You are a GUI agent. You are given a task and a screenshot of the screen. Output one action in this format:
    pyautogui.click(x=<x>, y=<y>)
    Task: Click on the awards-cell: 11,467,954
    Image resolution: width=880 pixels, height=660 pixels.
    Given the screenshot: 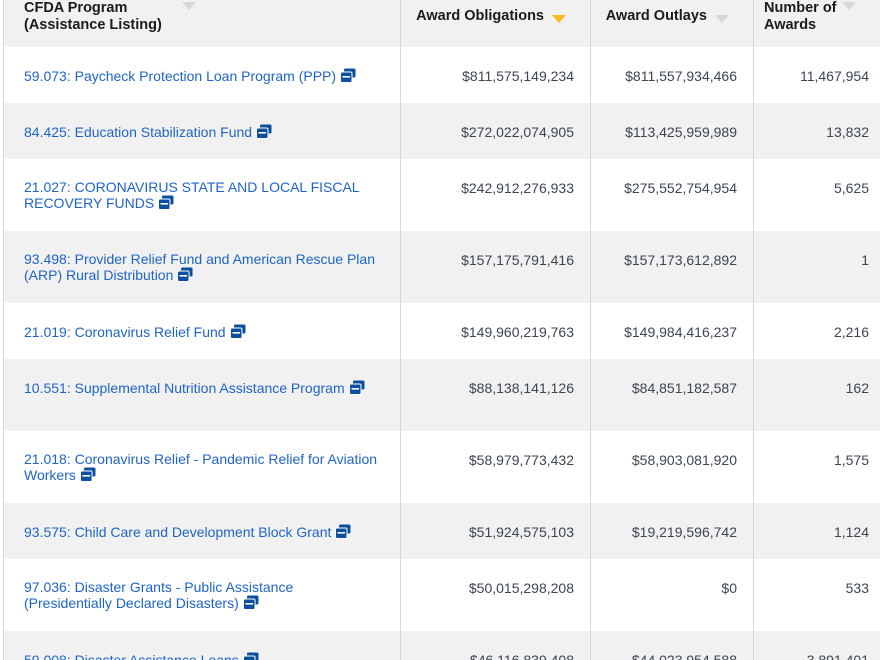 What is the action you would take?
    pyautogui.click(x=816, y=75)
    